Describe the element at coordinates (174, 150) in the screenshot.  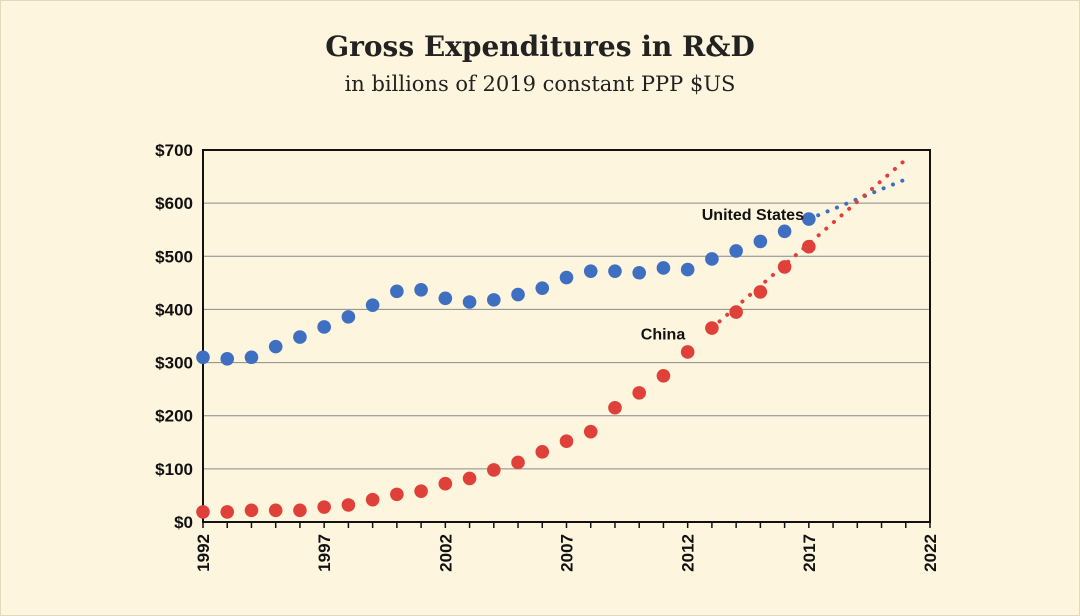
I see `y-tick-label: $700` at that location.